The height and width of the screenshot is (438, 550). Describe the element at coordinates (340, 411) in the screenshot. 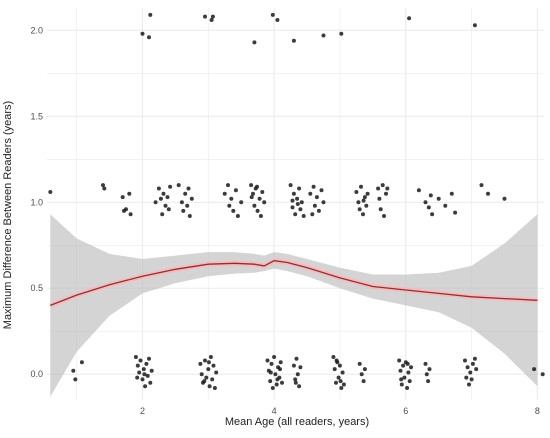

I see `x-axis-ticks: 2 4 6 8` at that location.